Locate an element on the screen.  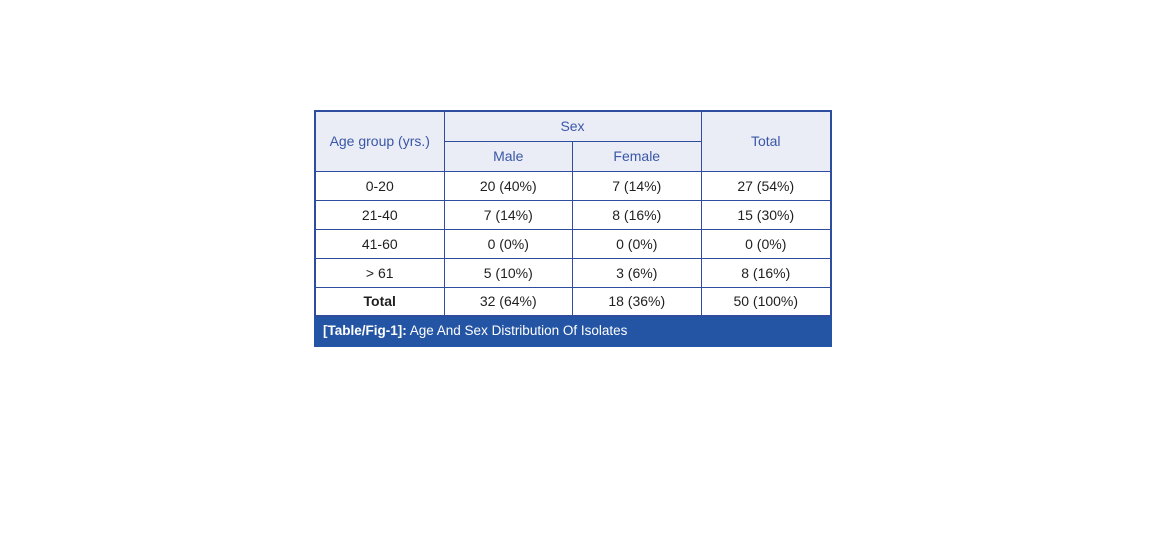
table-row: 0-20 20 (40%) 7 (14%) 27 (54%) is located at coordinates (573, 185).